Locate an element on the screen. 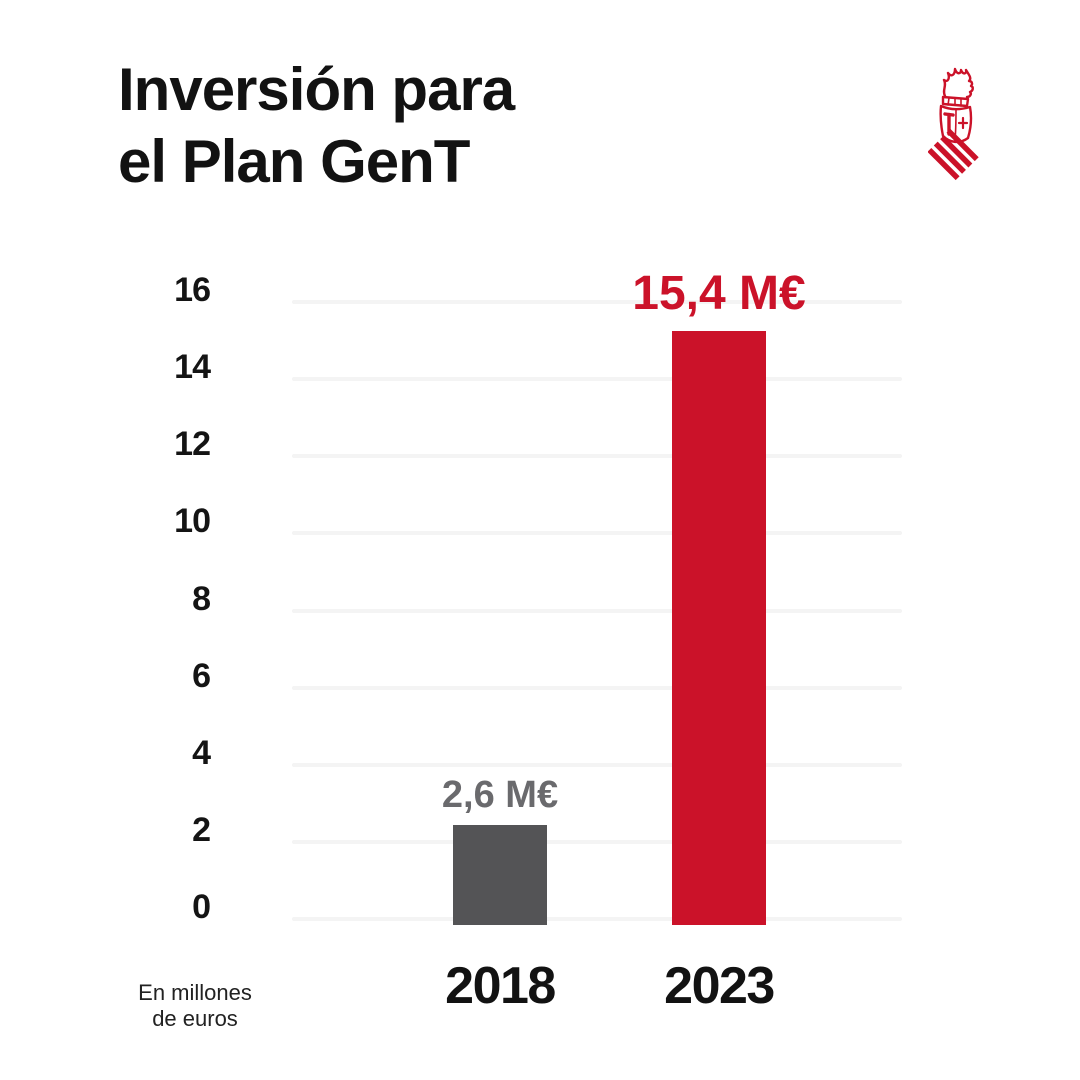 The height and width of the screenshot is (1080, 1080). senyera-stripes is located at coordinates (953, 154).